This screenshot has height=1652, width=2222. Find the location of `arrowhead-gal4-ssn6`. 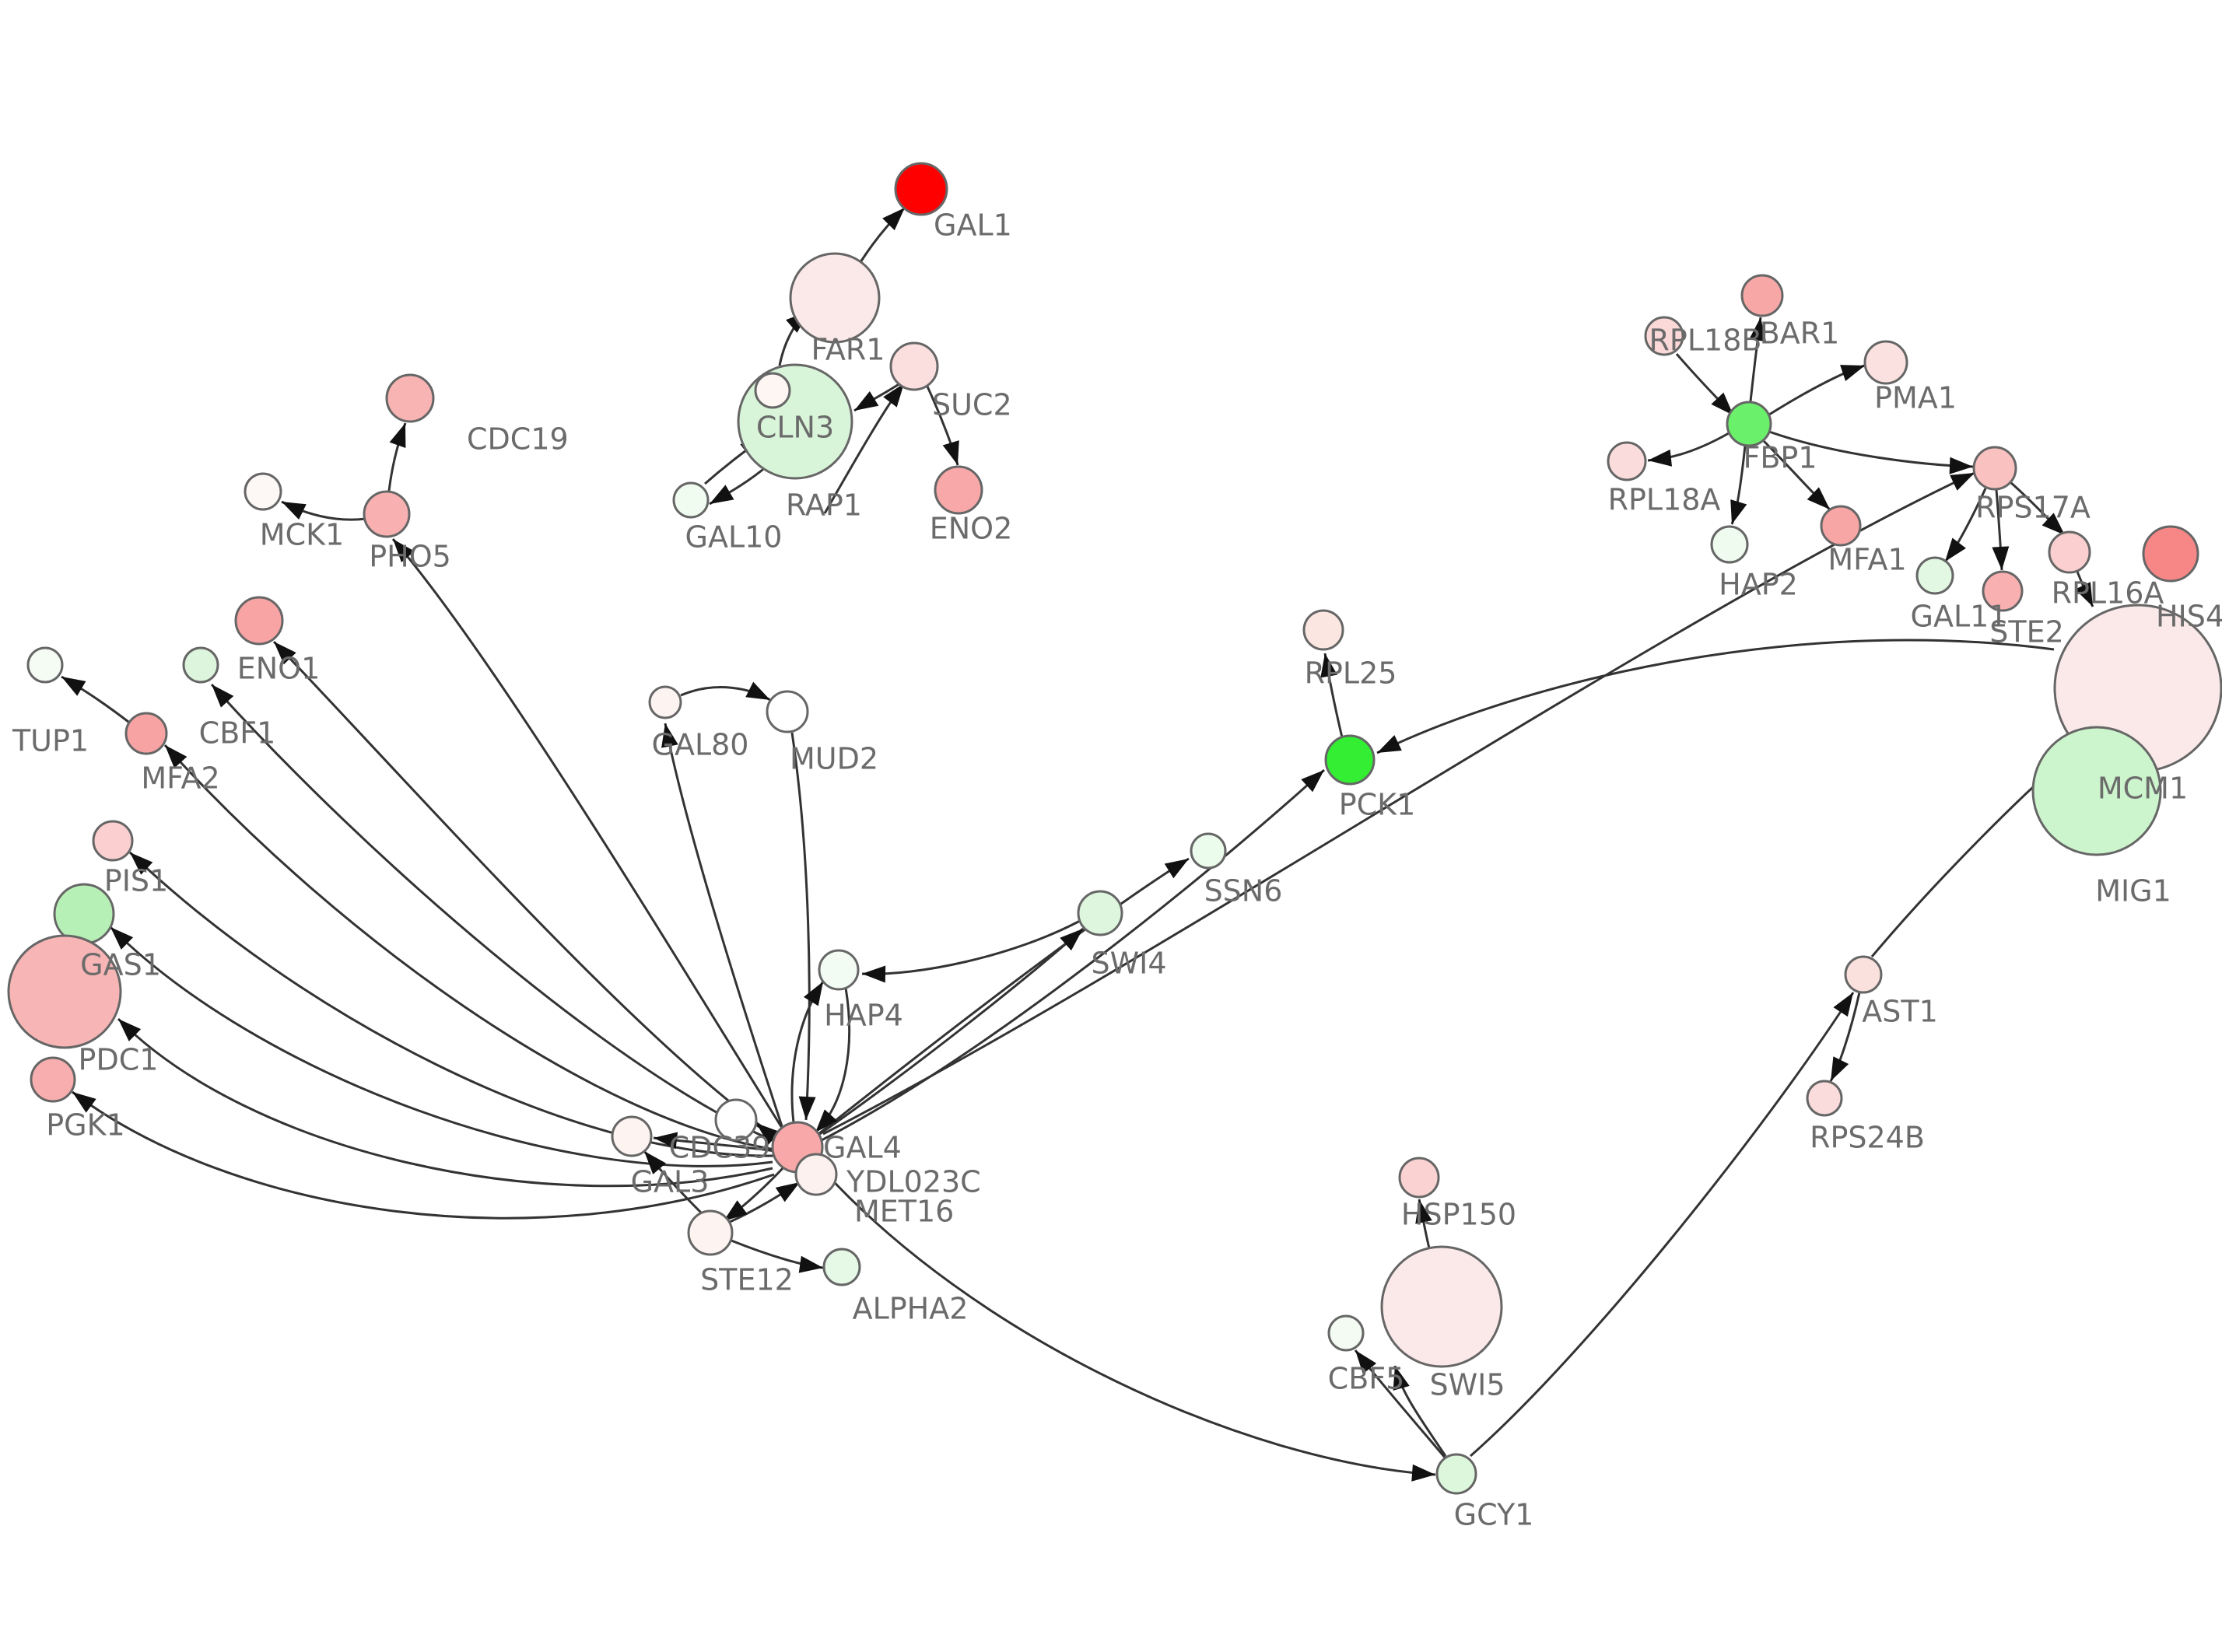

arrowhead-gal4-ssn6 is located at coordinates (1176, 869).